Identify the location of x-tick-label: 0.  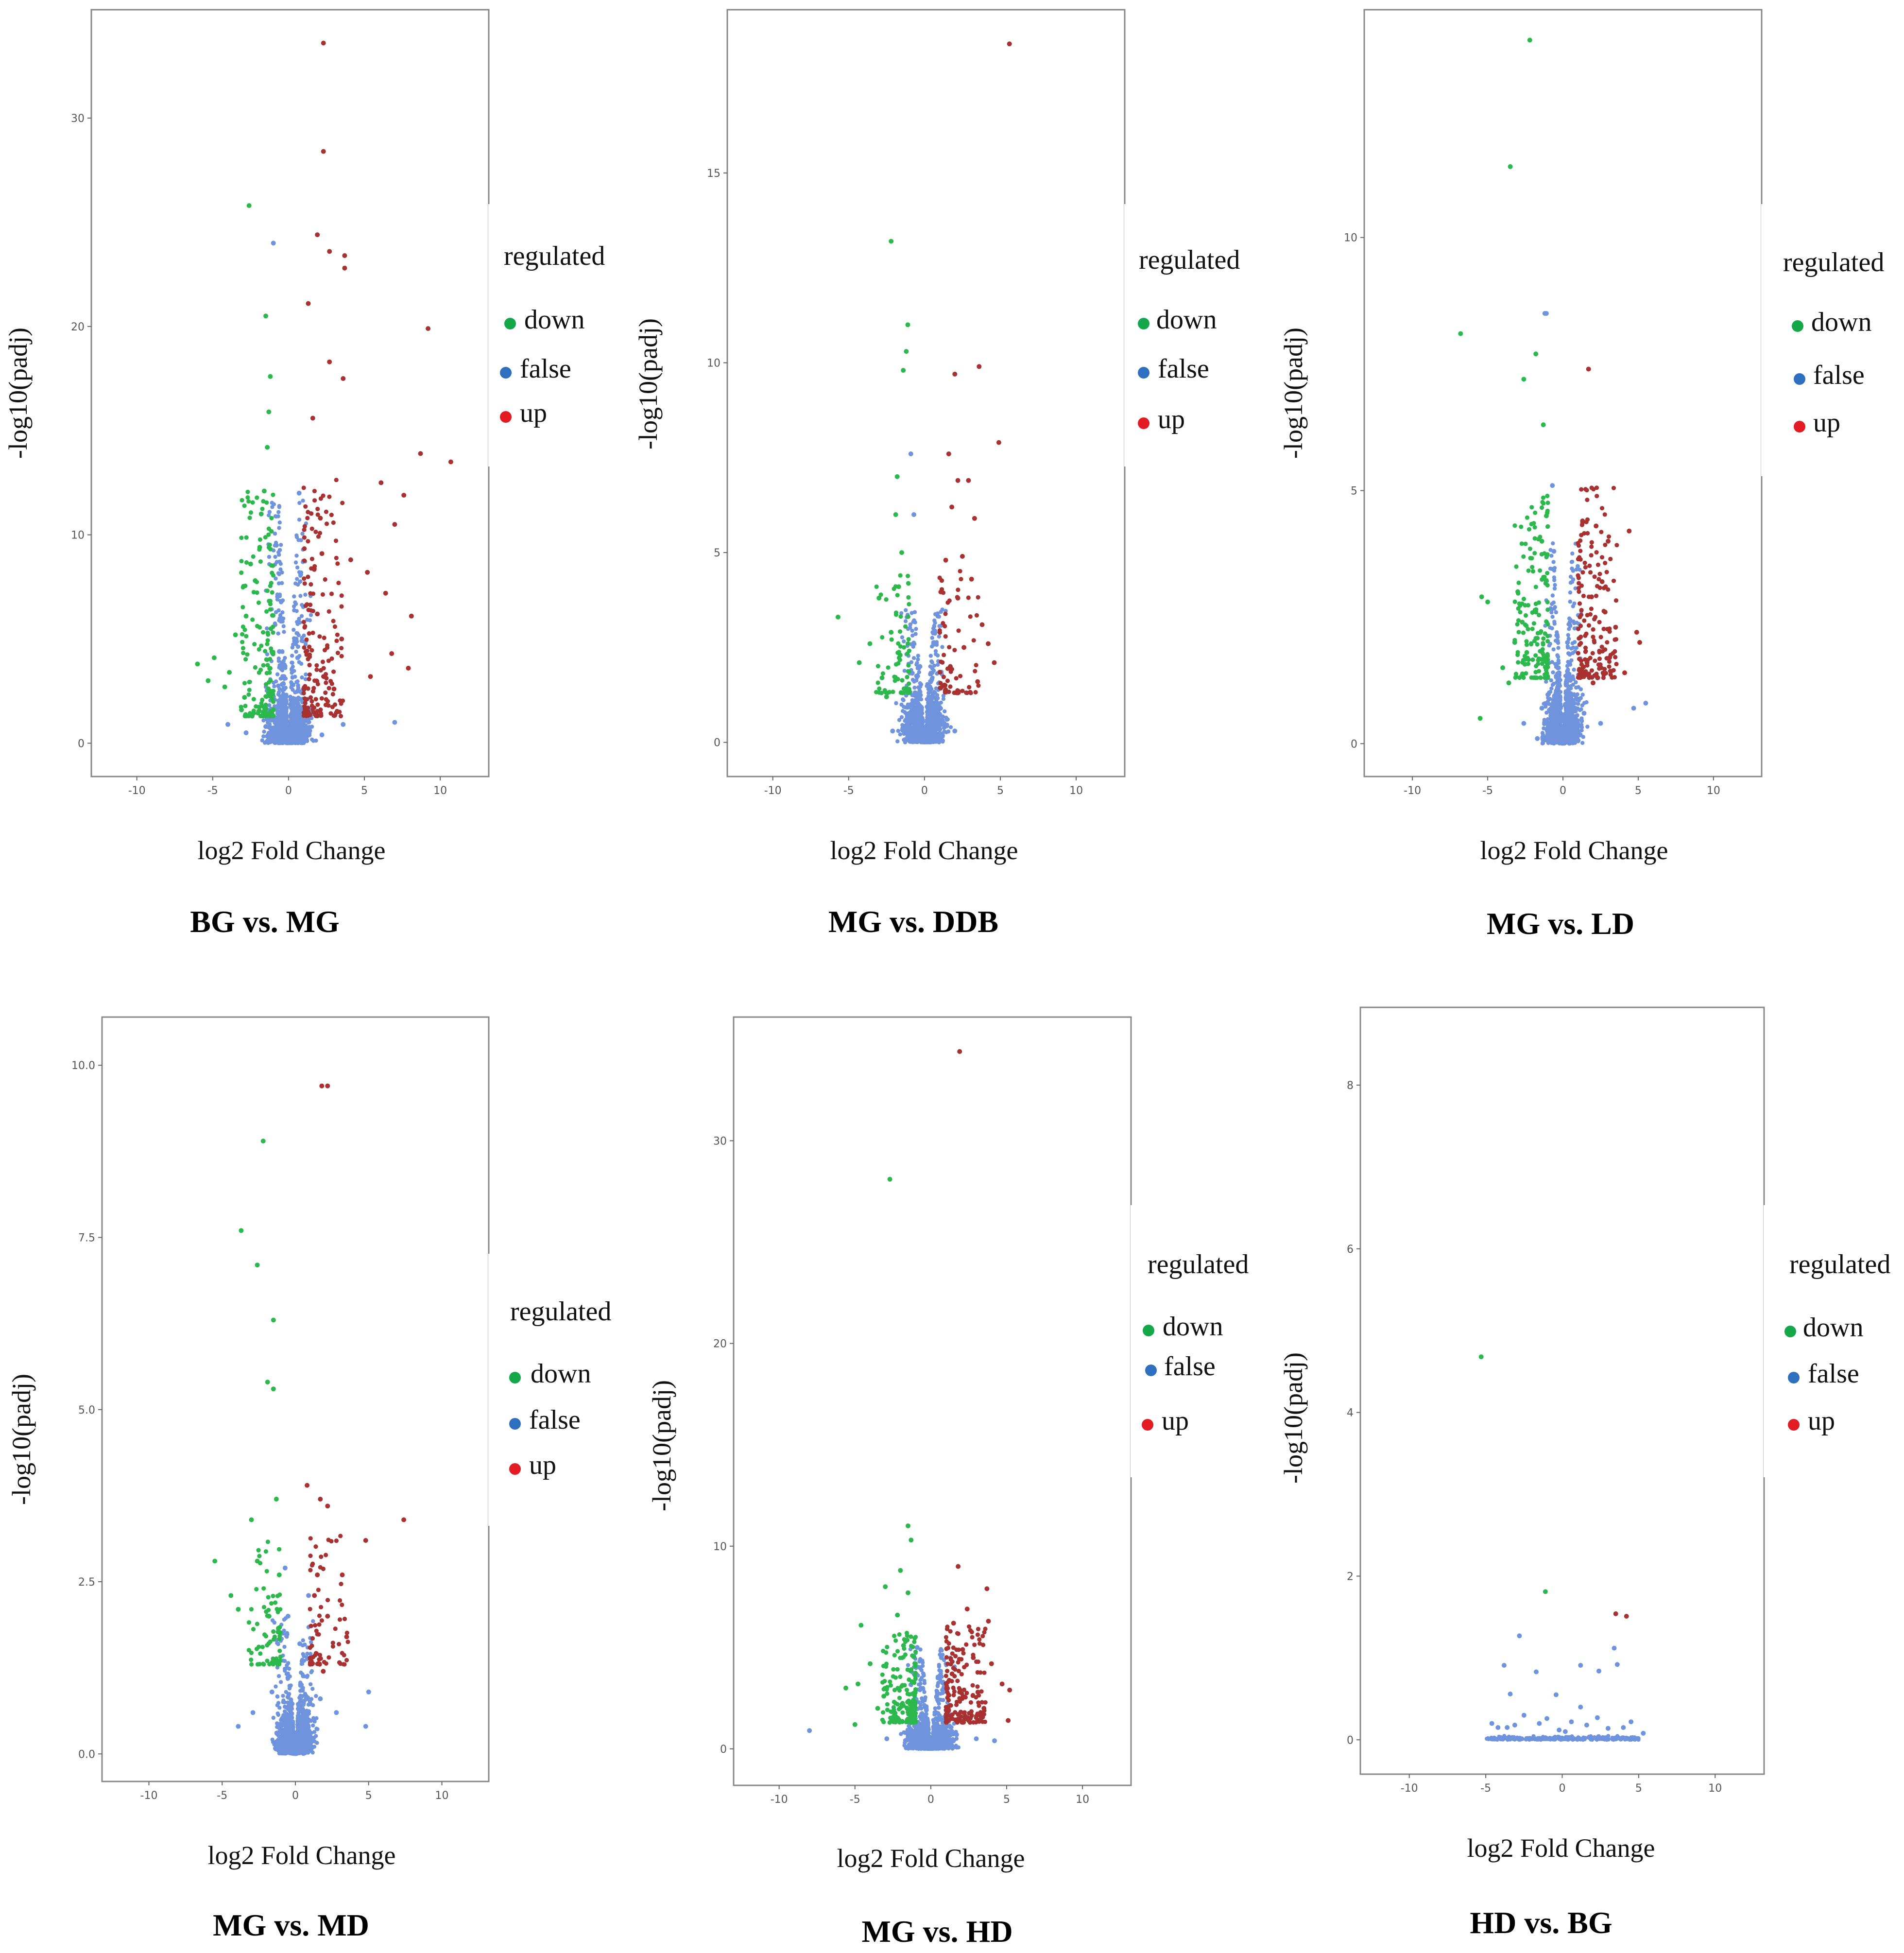
(288, 791).